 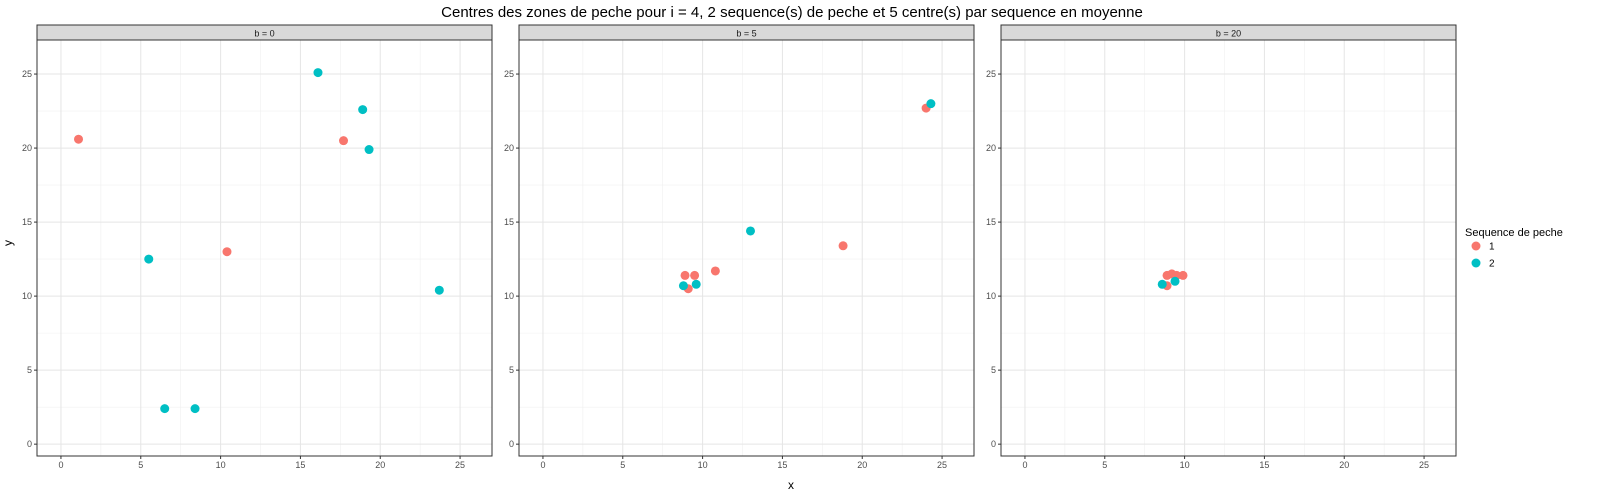 What do you see at coordinates (1514, 233) in the screenshot?
I see `legend-title: Sequence de peche` at bounding box center [1514, 233].